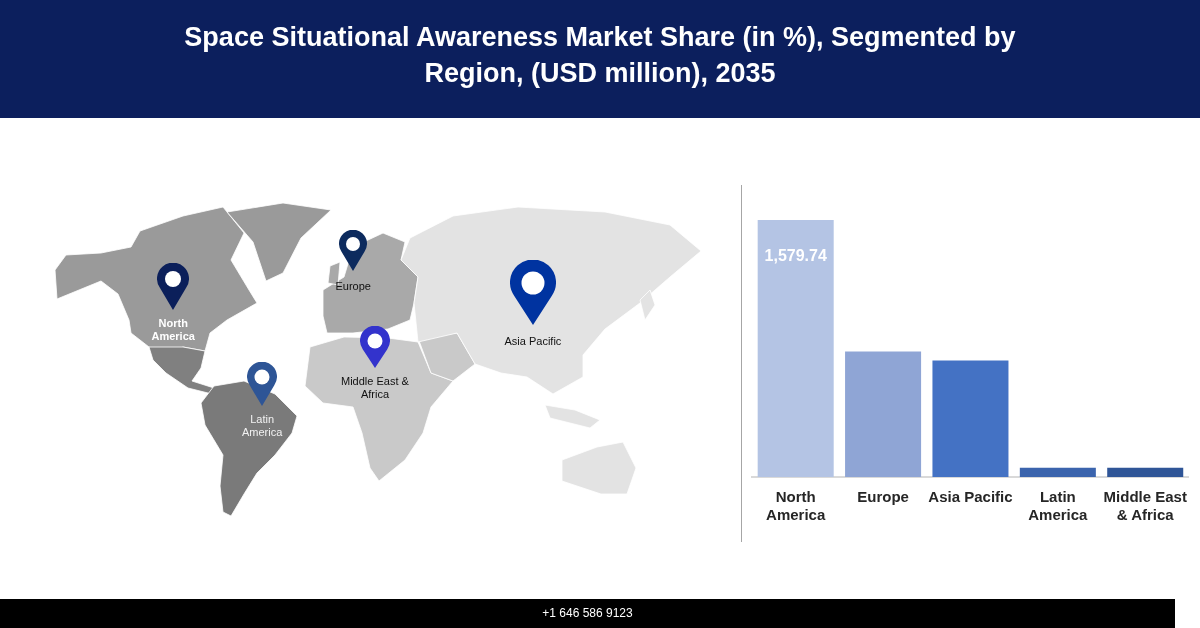 The width and height of the screenshot is (1200, 628). I want to click on category-label: Middle East & Africa, so click(375, 387).